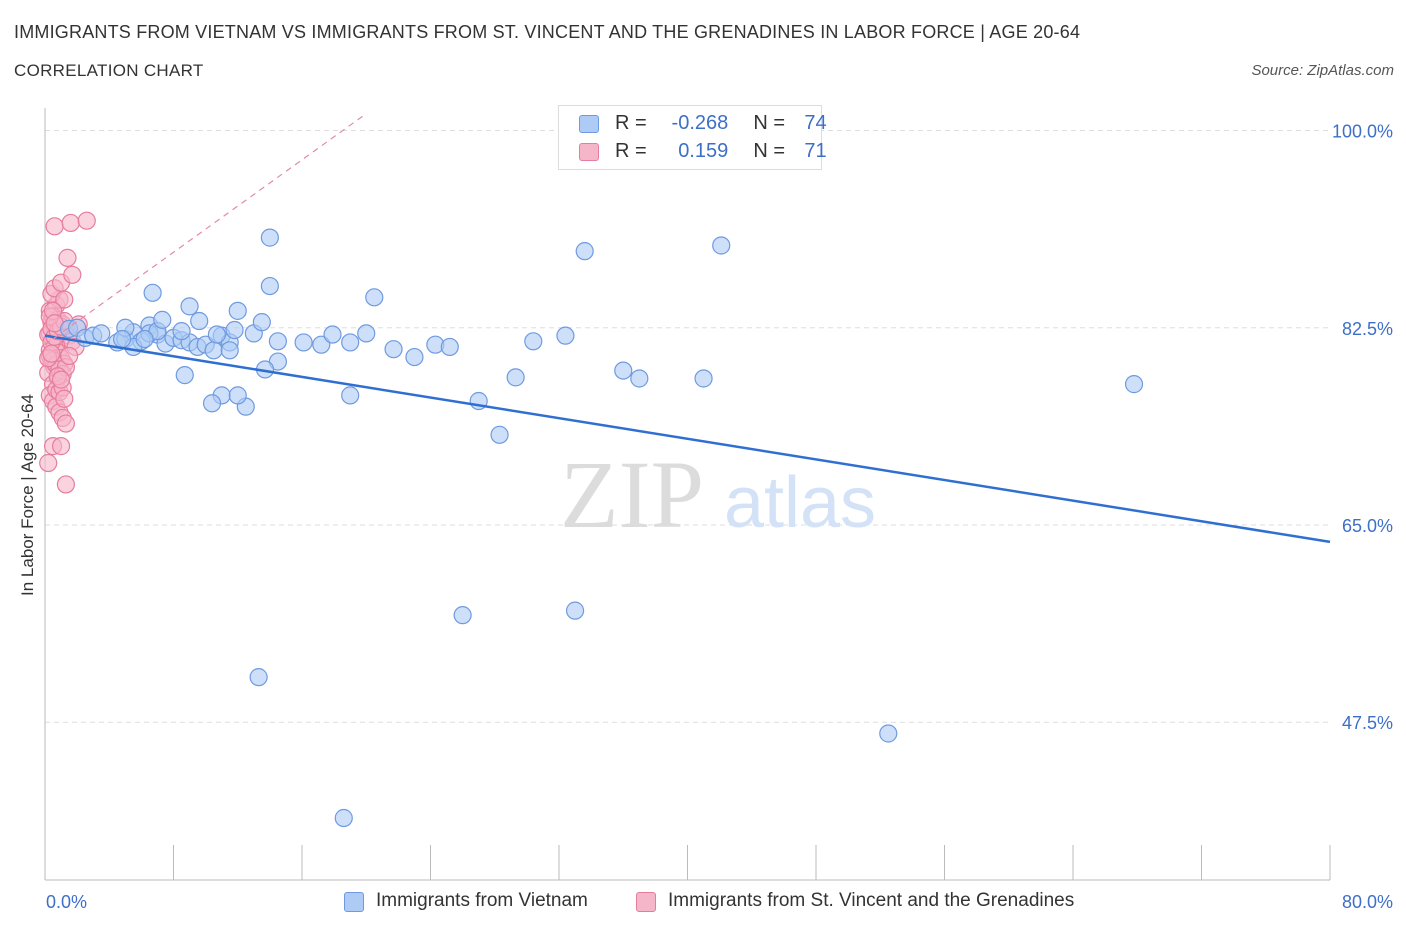  Describe the element at coordinates (109, 70) in the screenshot. I see `chart-subtitle: CORRELATION CHART` at that location.